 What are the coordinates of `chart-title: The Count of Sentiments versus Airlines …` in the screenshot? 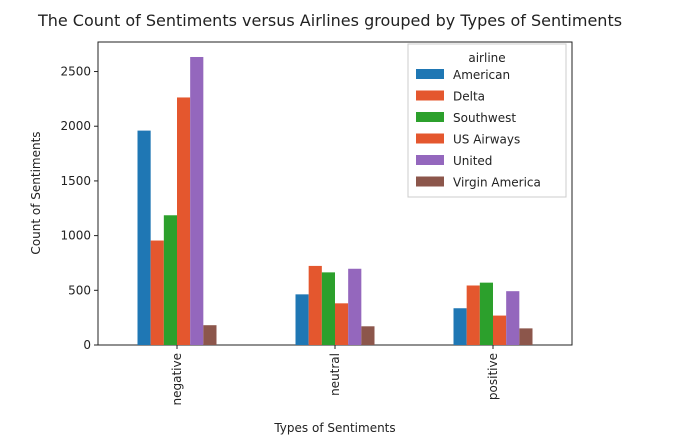 It's located at (329, 20).